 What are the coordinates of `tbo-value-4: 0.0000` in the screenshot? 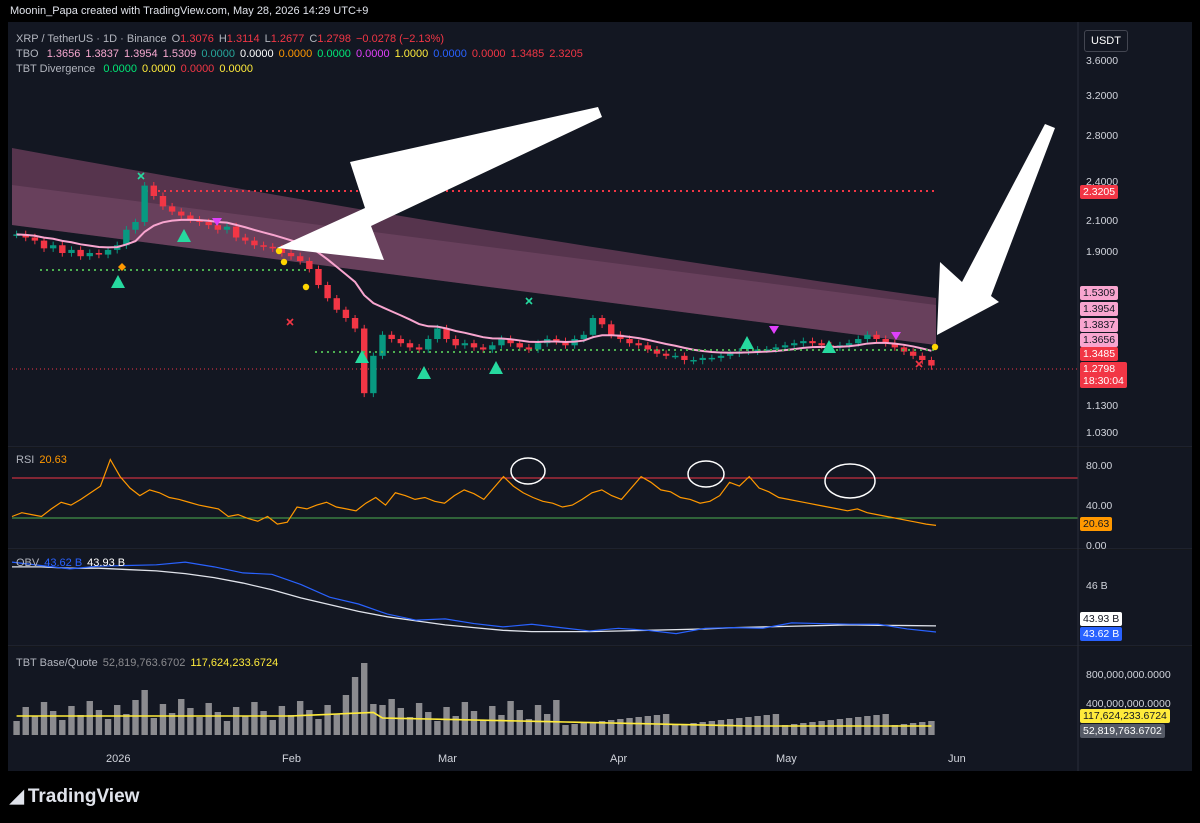 It's located at (218, 54).